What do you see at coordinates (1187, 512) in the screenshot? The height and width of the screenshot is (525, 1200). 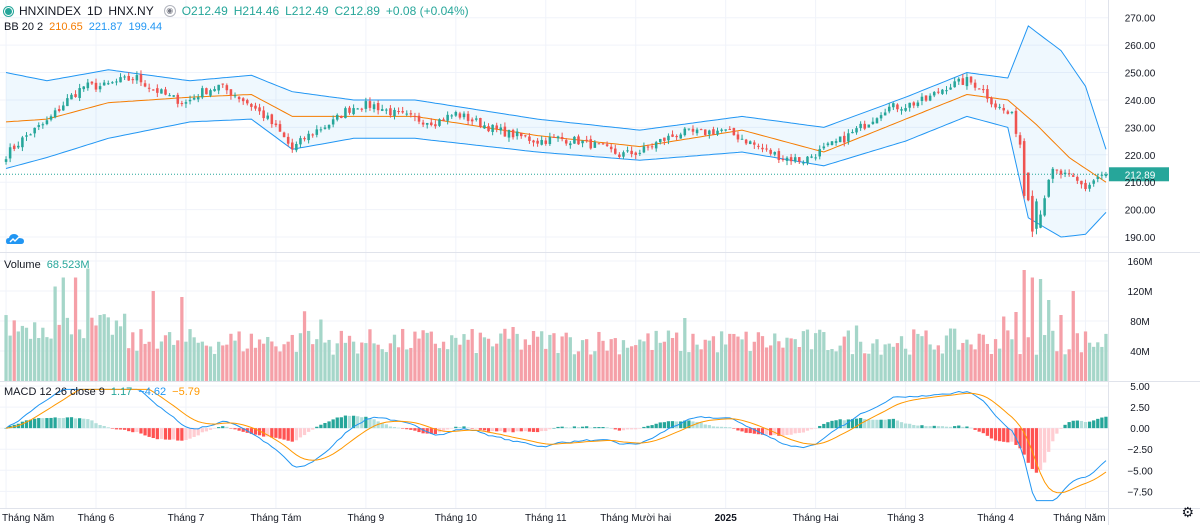 I see `gear-icon: ⚙` at bounding box center [1187, 512].